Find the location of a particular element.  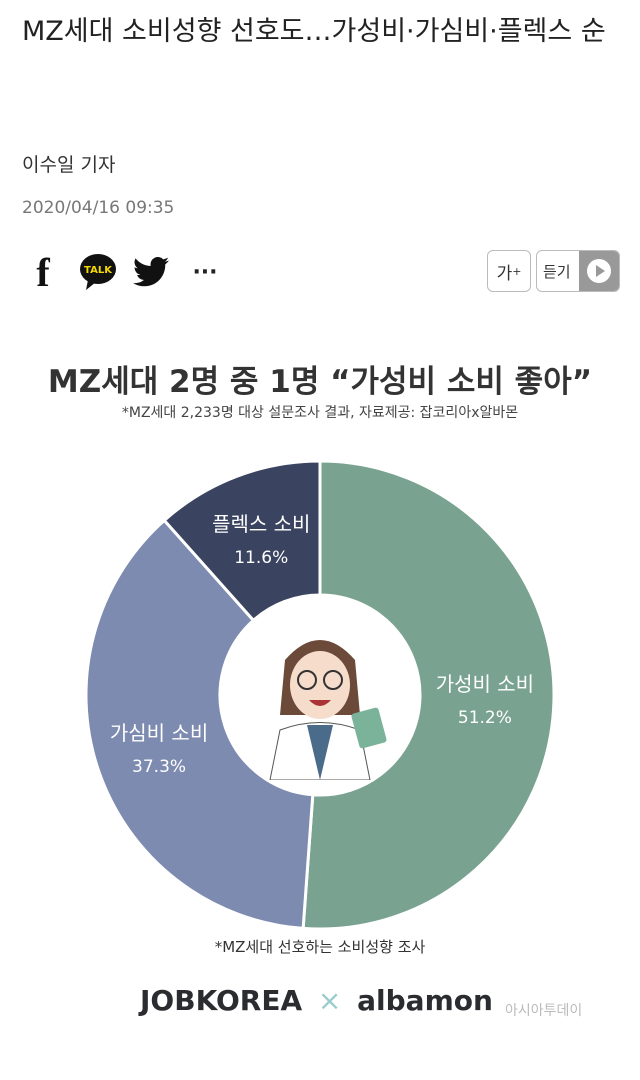

publish-date: 2020/04/16 09:35 is located at coordinates (98, 208).